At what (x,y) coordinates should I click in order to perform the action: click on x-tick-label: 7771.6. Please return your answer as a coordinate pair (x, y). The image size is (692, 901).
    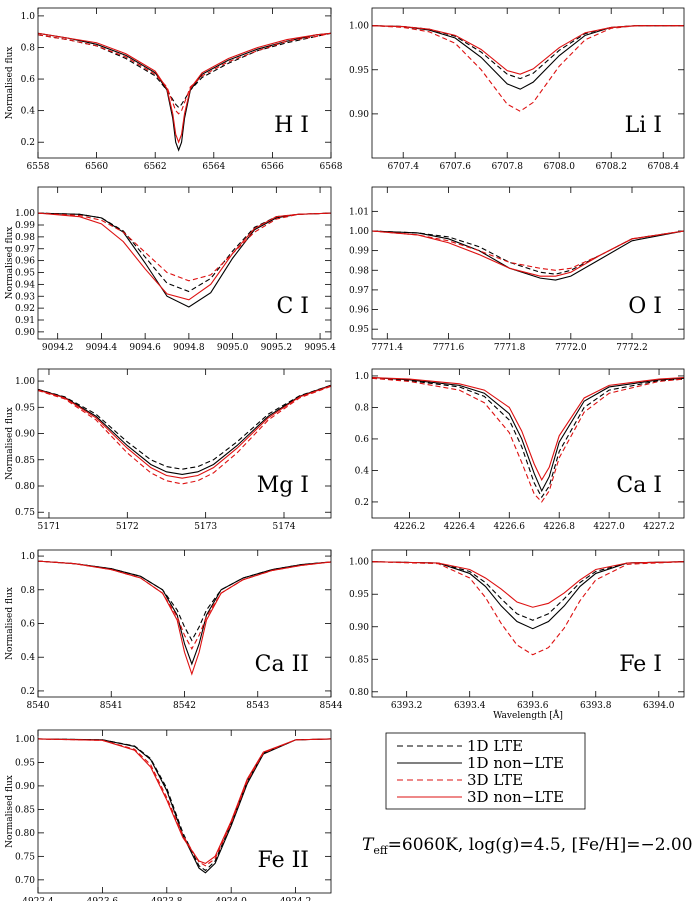
    Looking at the image, I should click on (449, 348).